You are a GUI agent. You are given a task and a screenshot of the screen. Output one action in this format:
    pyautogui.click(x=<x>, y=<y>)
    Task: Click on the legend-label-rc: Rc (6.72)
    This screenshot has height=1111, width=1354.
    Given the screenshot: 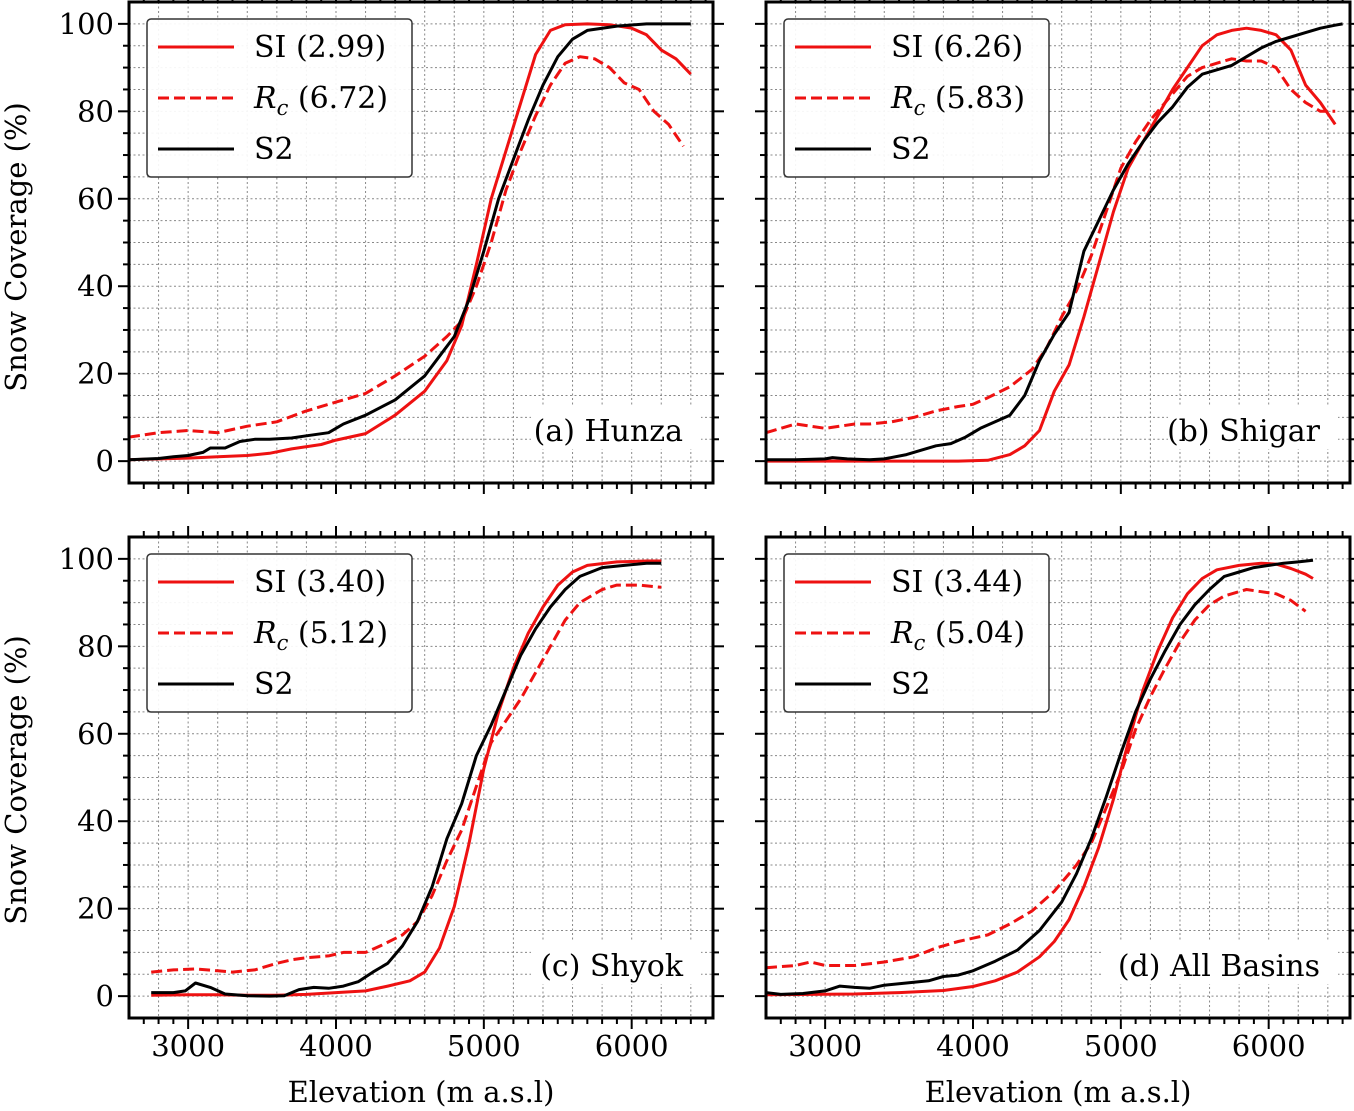 What is the action you would take?
    pyautogui.click(x=320, y=100)
    